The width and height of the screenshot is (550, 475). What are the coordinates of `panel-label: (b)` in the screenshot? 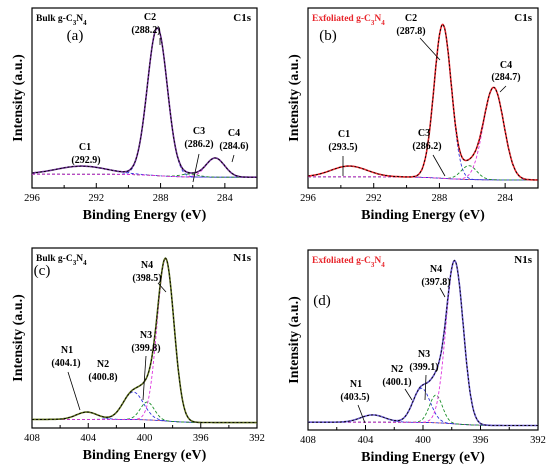 It's located at (328, 36).